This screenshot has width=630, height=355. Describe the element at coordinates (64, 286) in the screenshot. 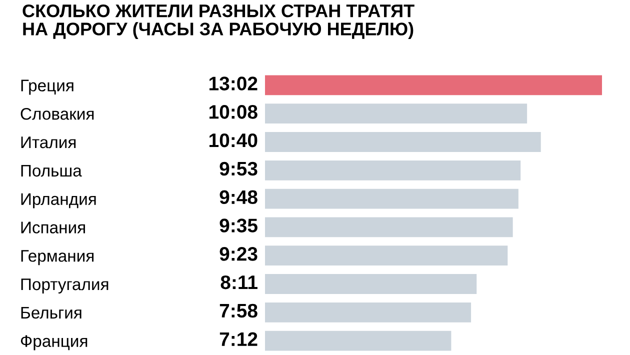

I see `y-tick-label: Португалия` at that location.